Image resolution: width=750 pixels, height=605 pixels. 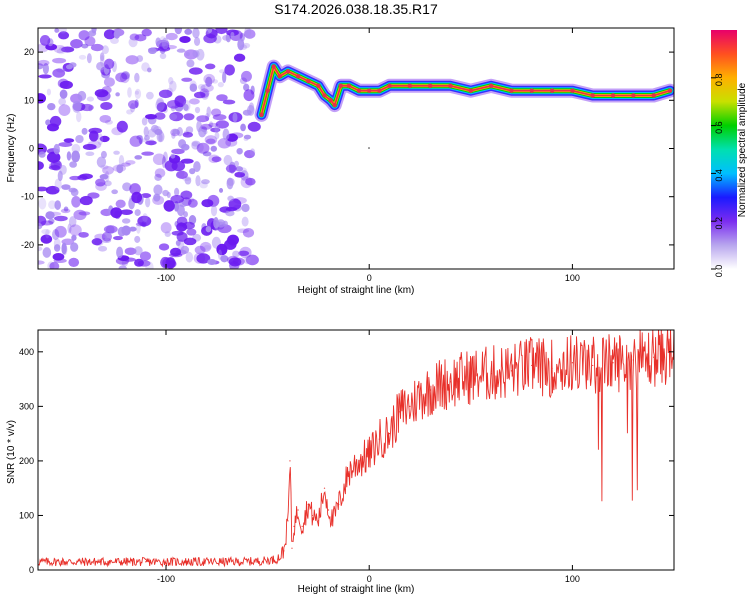 I want to click on snr-y-tick-label: 400, so click(x=26, y=352).